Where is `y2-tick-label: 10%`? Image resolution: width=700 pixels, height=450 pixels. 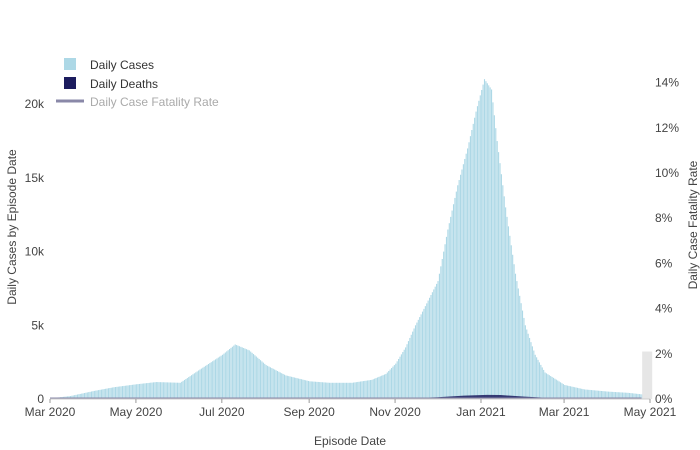 y2-tick-label: 10% is located at coordinates (667, 173).